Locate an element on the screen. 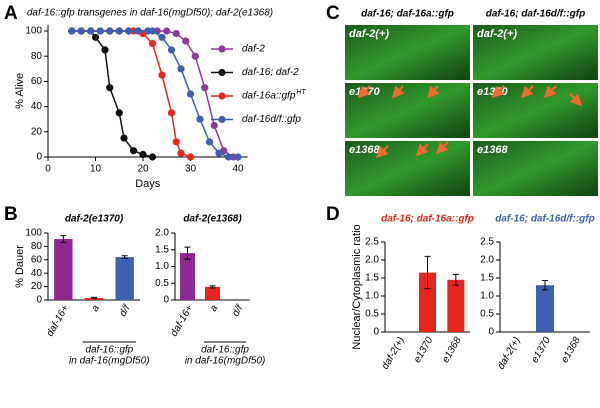 Image resolution: width=600 pixels, height=408 pixels. arrows is located at coordinates (470, 122).